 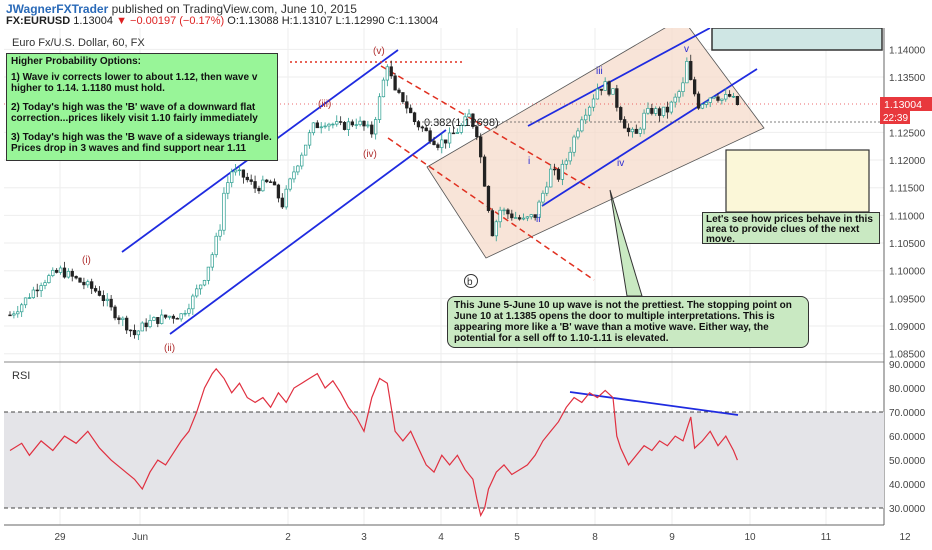 What do you see at coordinates (308, 232) in the screenshot?
I see `lower-channel-line` at bounding box center [308, 232].